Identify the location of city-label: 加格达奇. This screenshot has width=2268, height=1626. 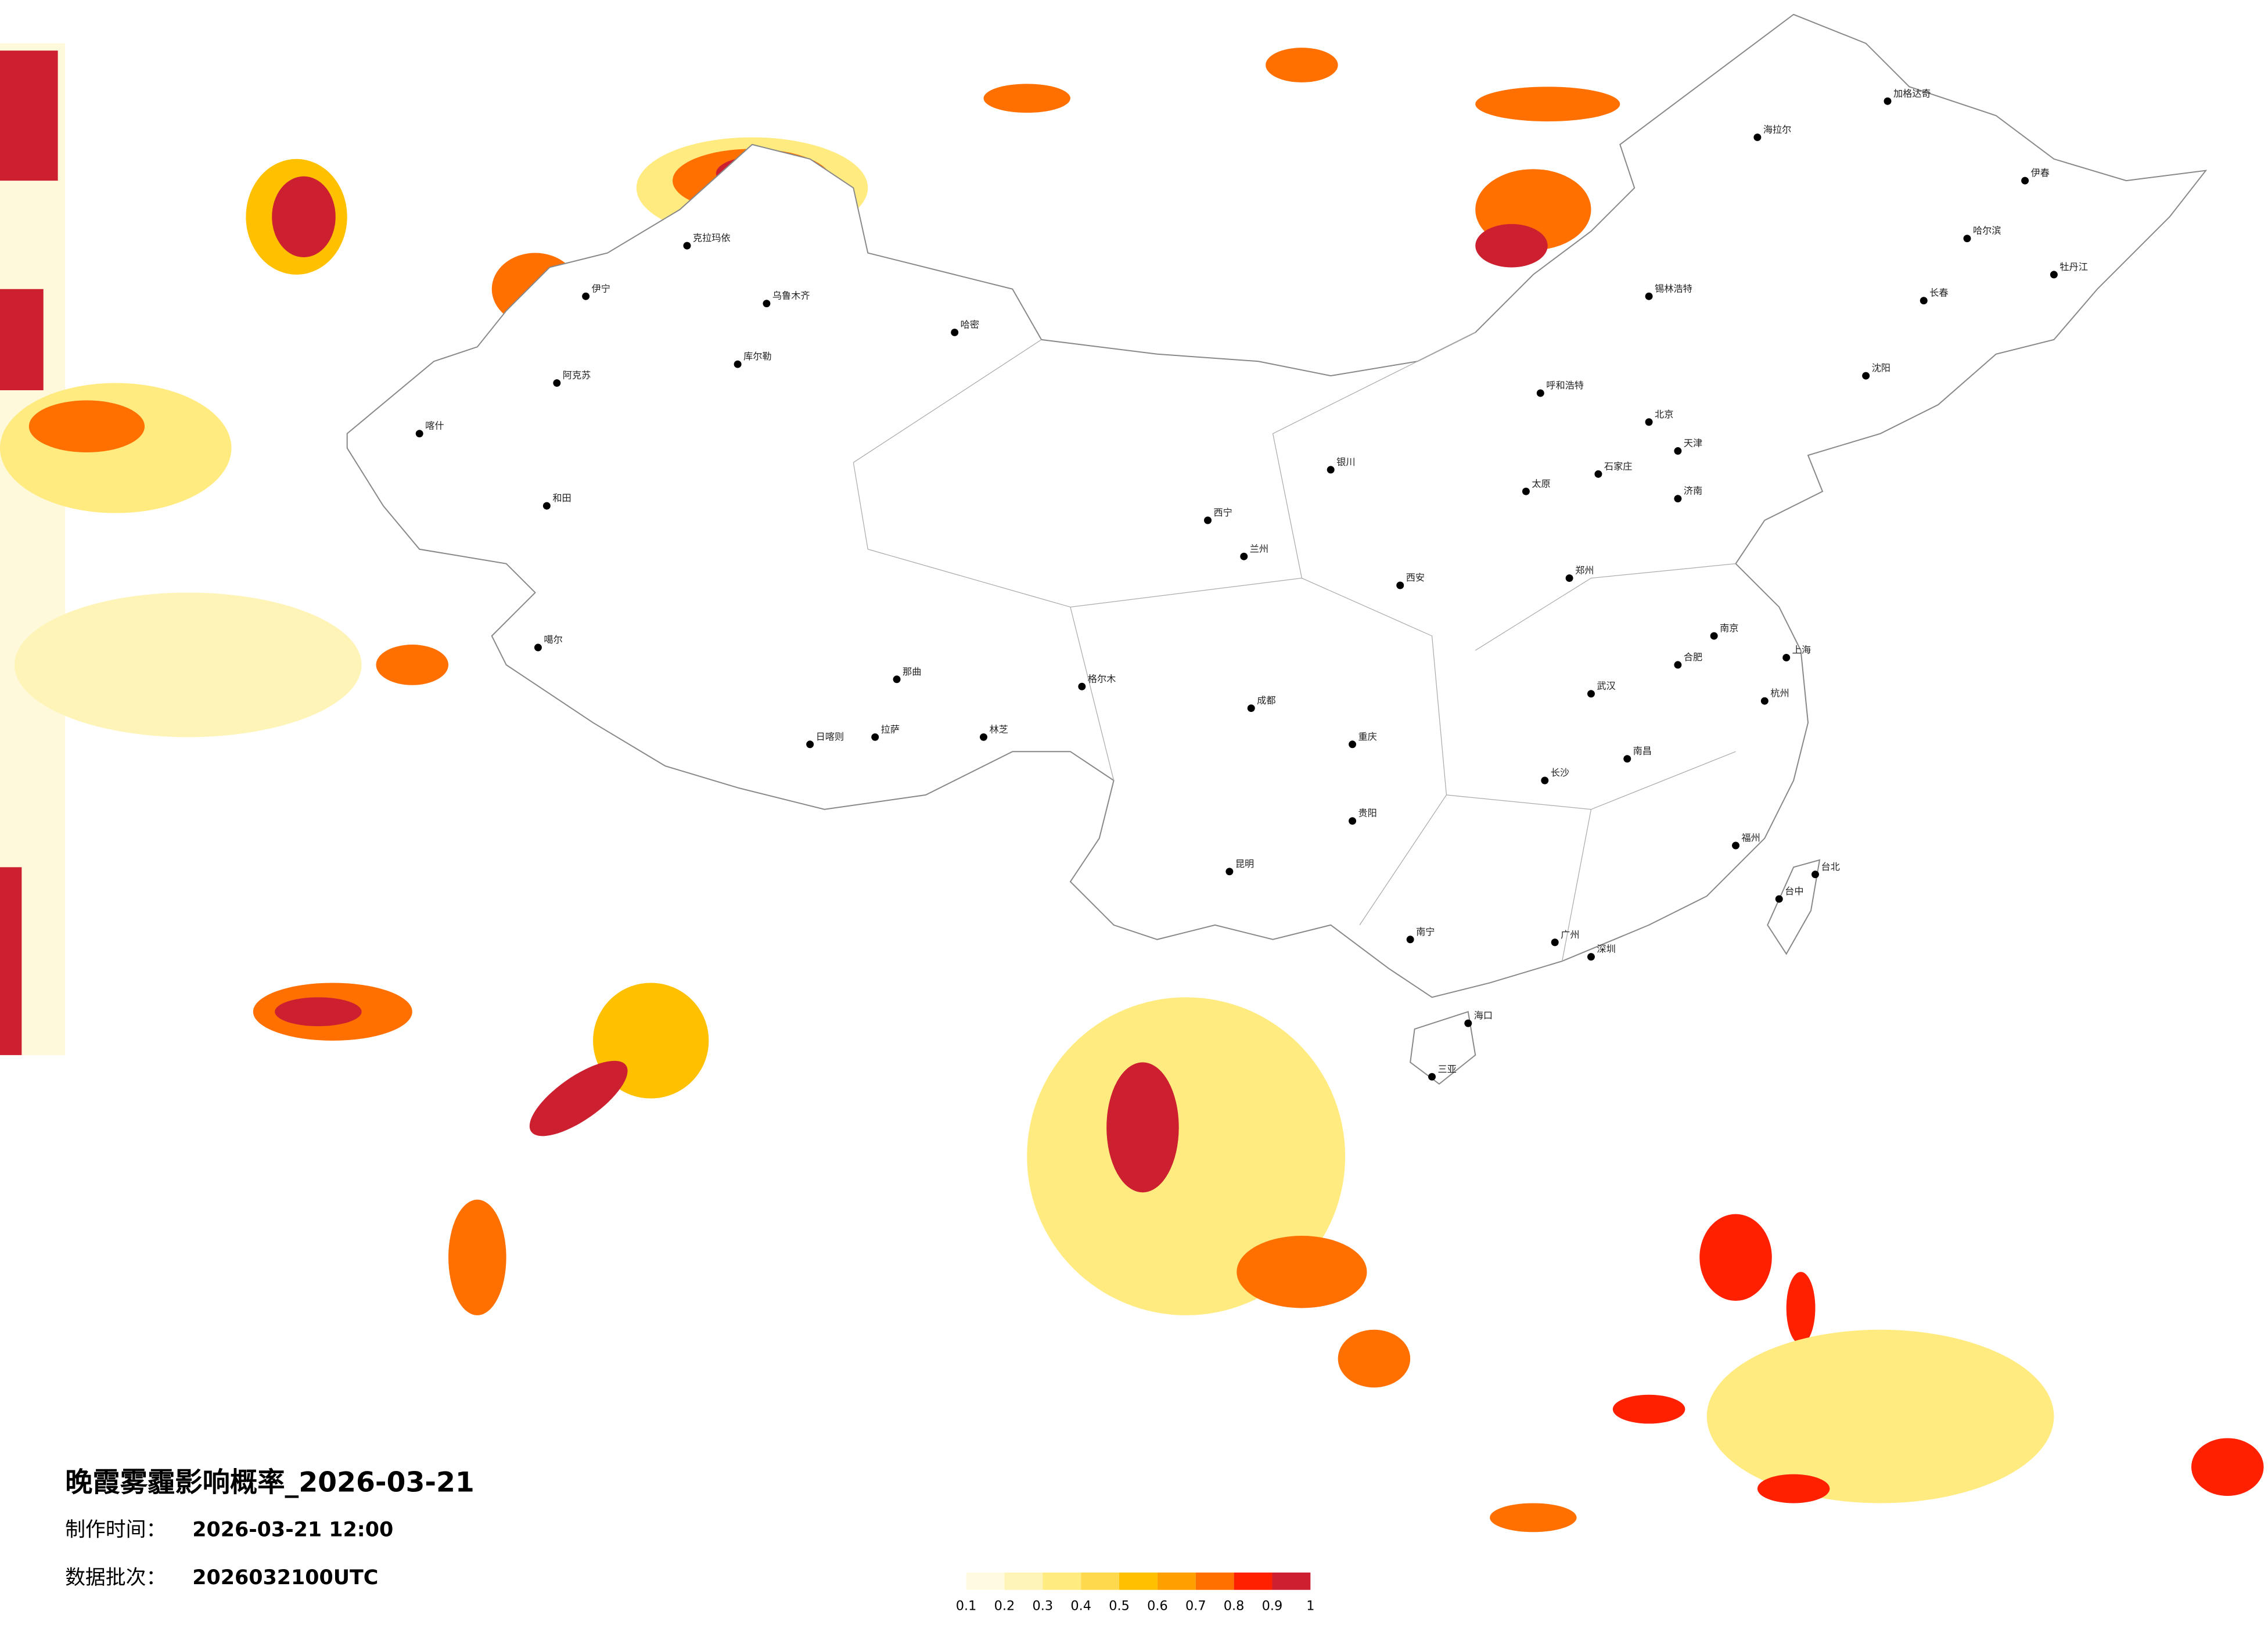
(1912, 94).